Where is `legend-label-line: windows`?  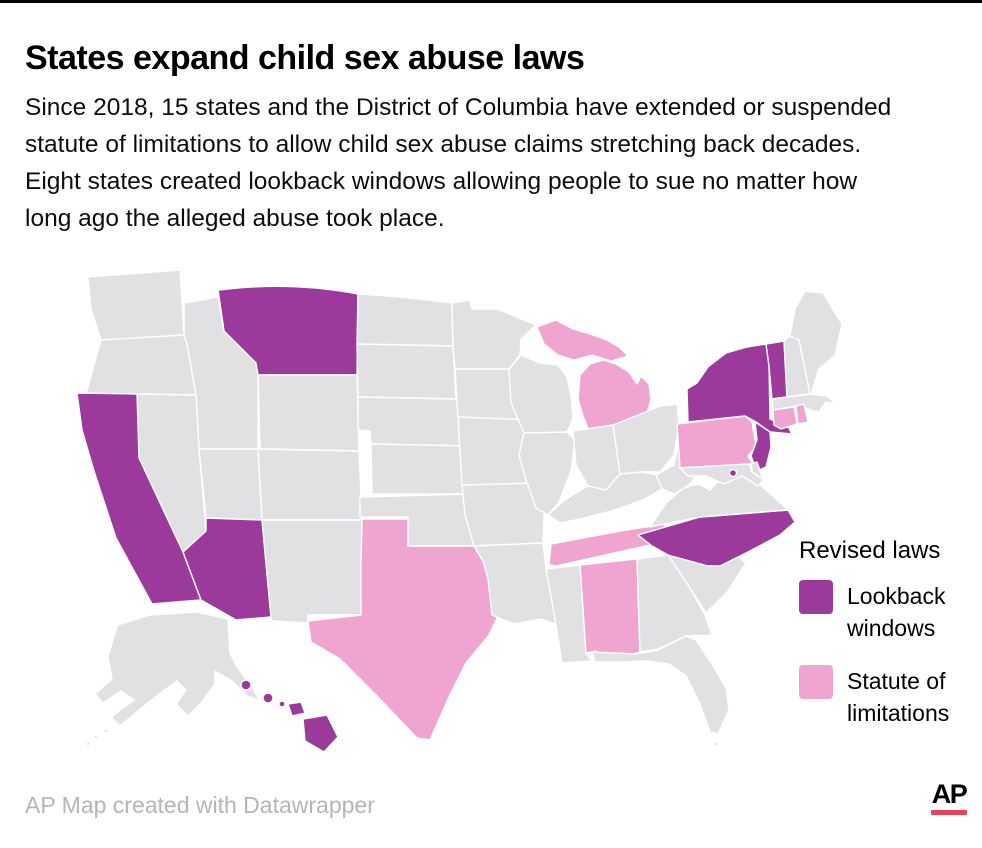
legend-label-line: windows is located at coordinates (891, 628).